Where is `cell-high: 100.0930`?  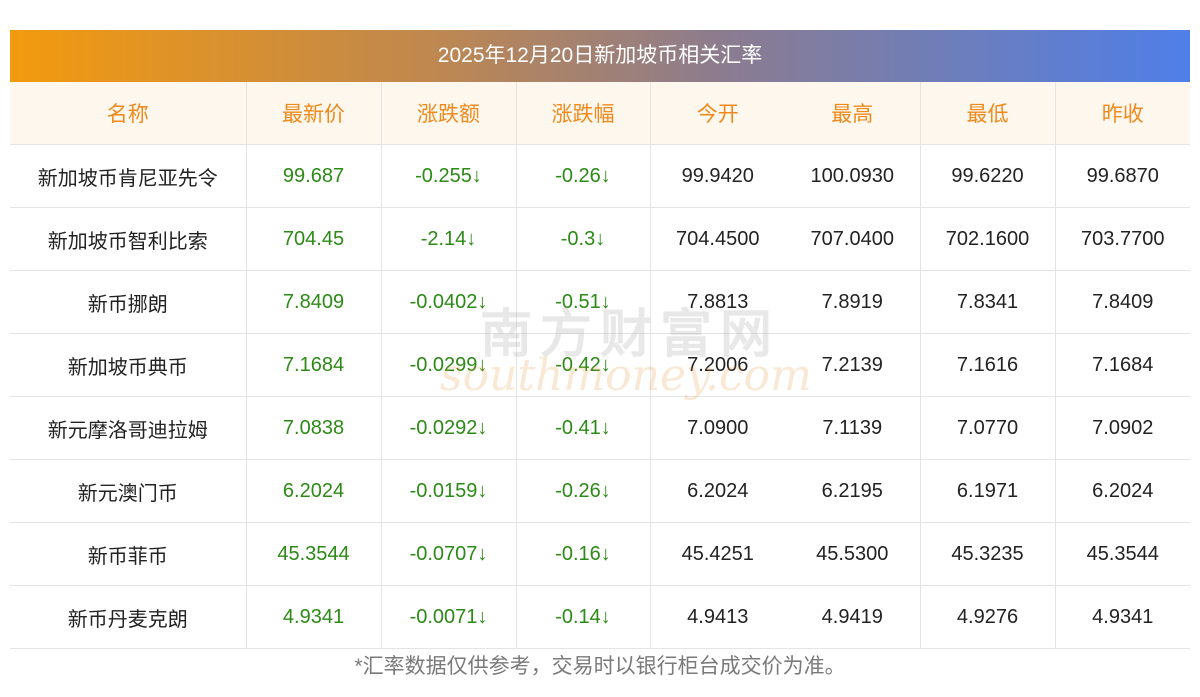 cell-high: 100.0930 is located at coordinates (853, 176).